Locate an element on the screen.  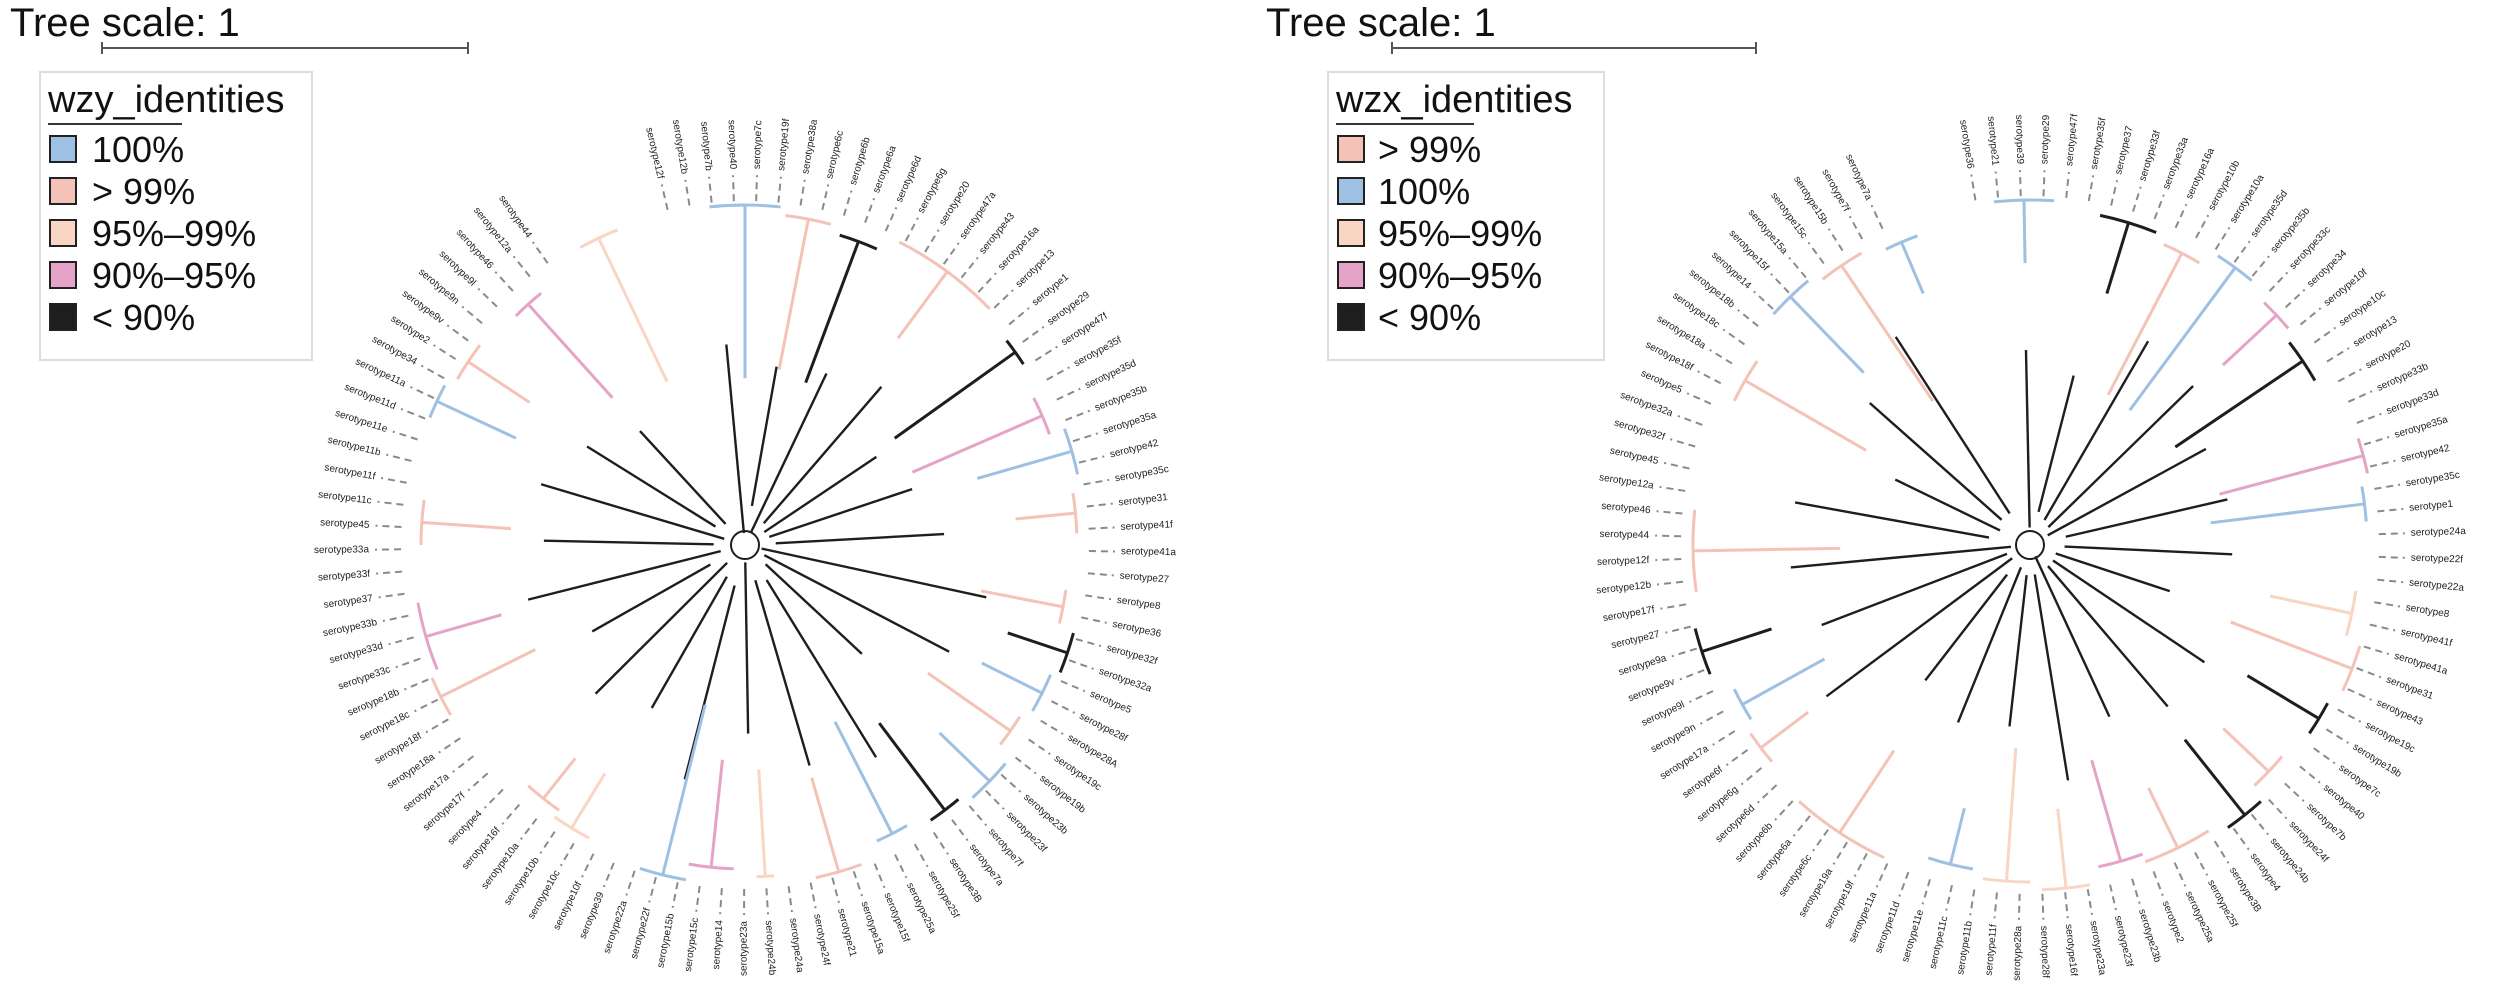
wzx-legend-label-100: 100% is located at coordinates (1424, 191).